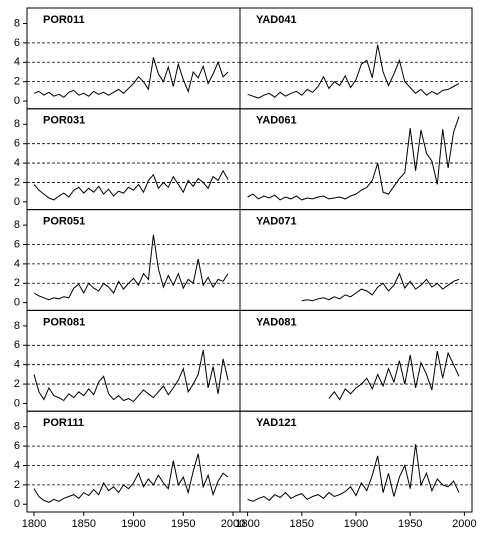 This screenshot has height=541, width=482. What do you see at coordinates (276, 222) in the screenshot?
I see `panel-title: YAD071` at bounding box center [276, 222].